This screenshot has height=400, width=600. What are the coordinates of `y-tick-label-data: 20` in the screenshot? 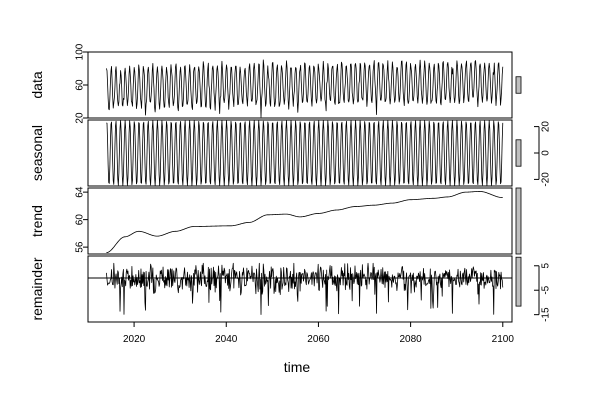 It's located at (80, 118).